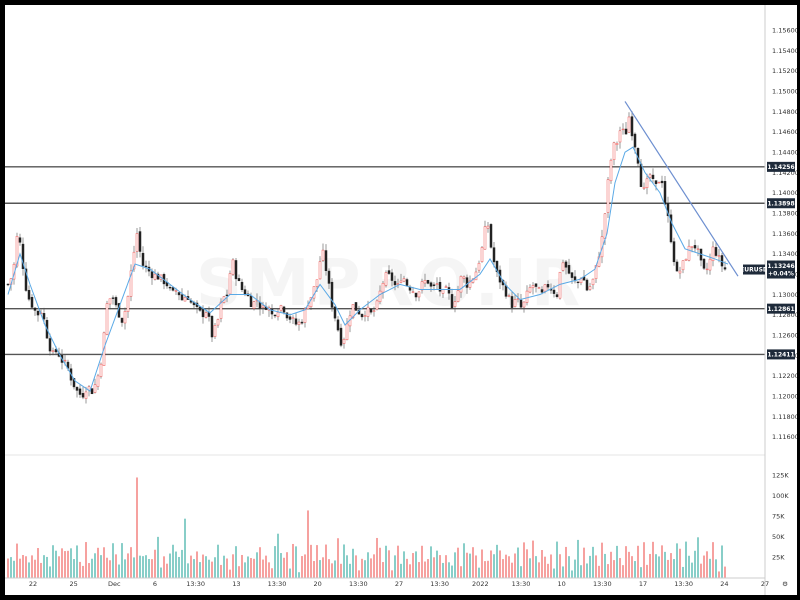 The height and width of the screenshot is (600, 800). I want to click on level-price-label: 1.12411, so click(780, 355).